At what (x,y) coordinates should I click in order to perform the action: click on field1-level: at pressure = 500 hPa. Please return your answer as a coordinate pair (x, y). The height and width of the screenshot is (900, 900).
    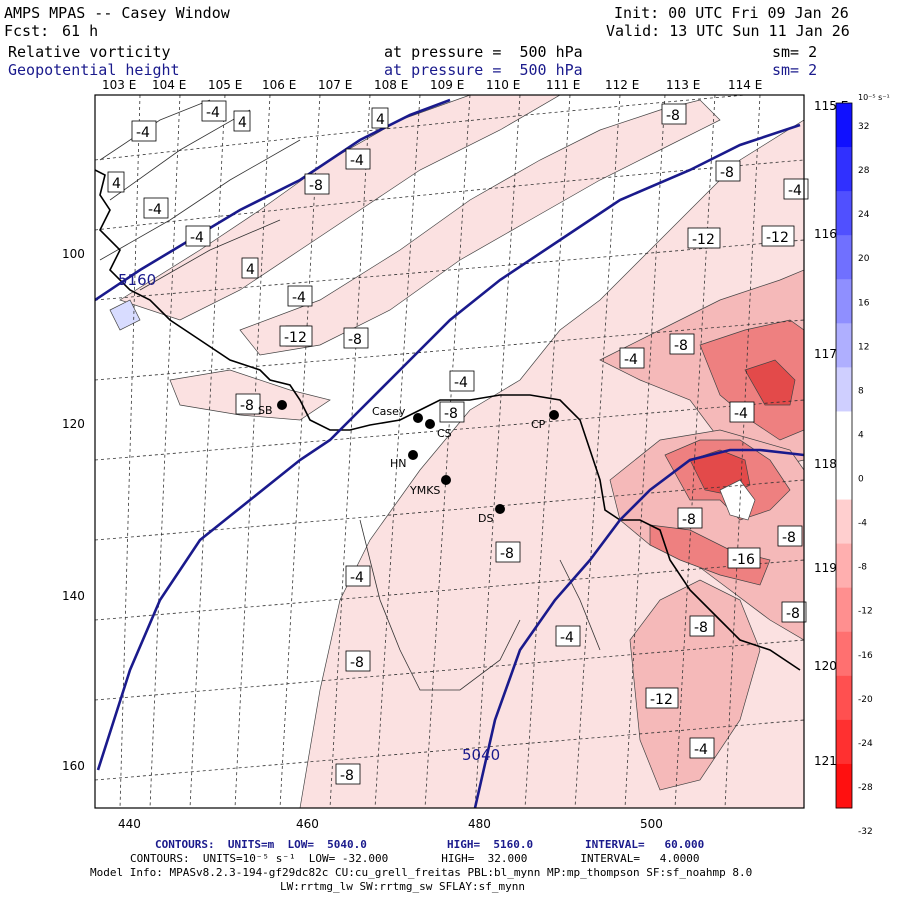
    Looking at the image, I should click on (483, 52).